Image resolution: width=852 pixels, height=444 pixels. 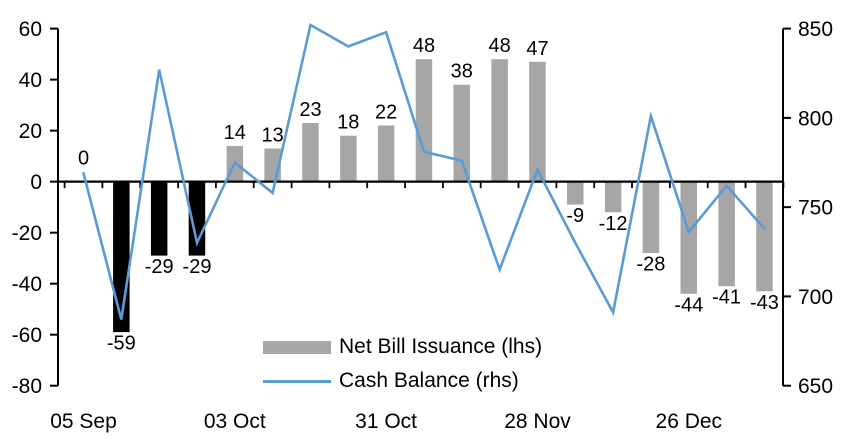 What do you see at coordinates (429, 380) in the screenshot?
I see `legend-label-cash-balance: Cash Balance (rhs)` at bounding box center [429, 380].